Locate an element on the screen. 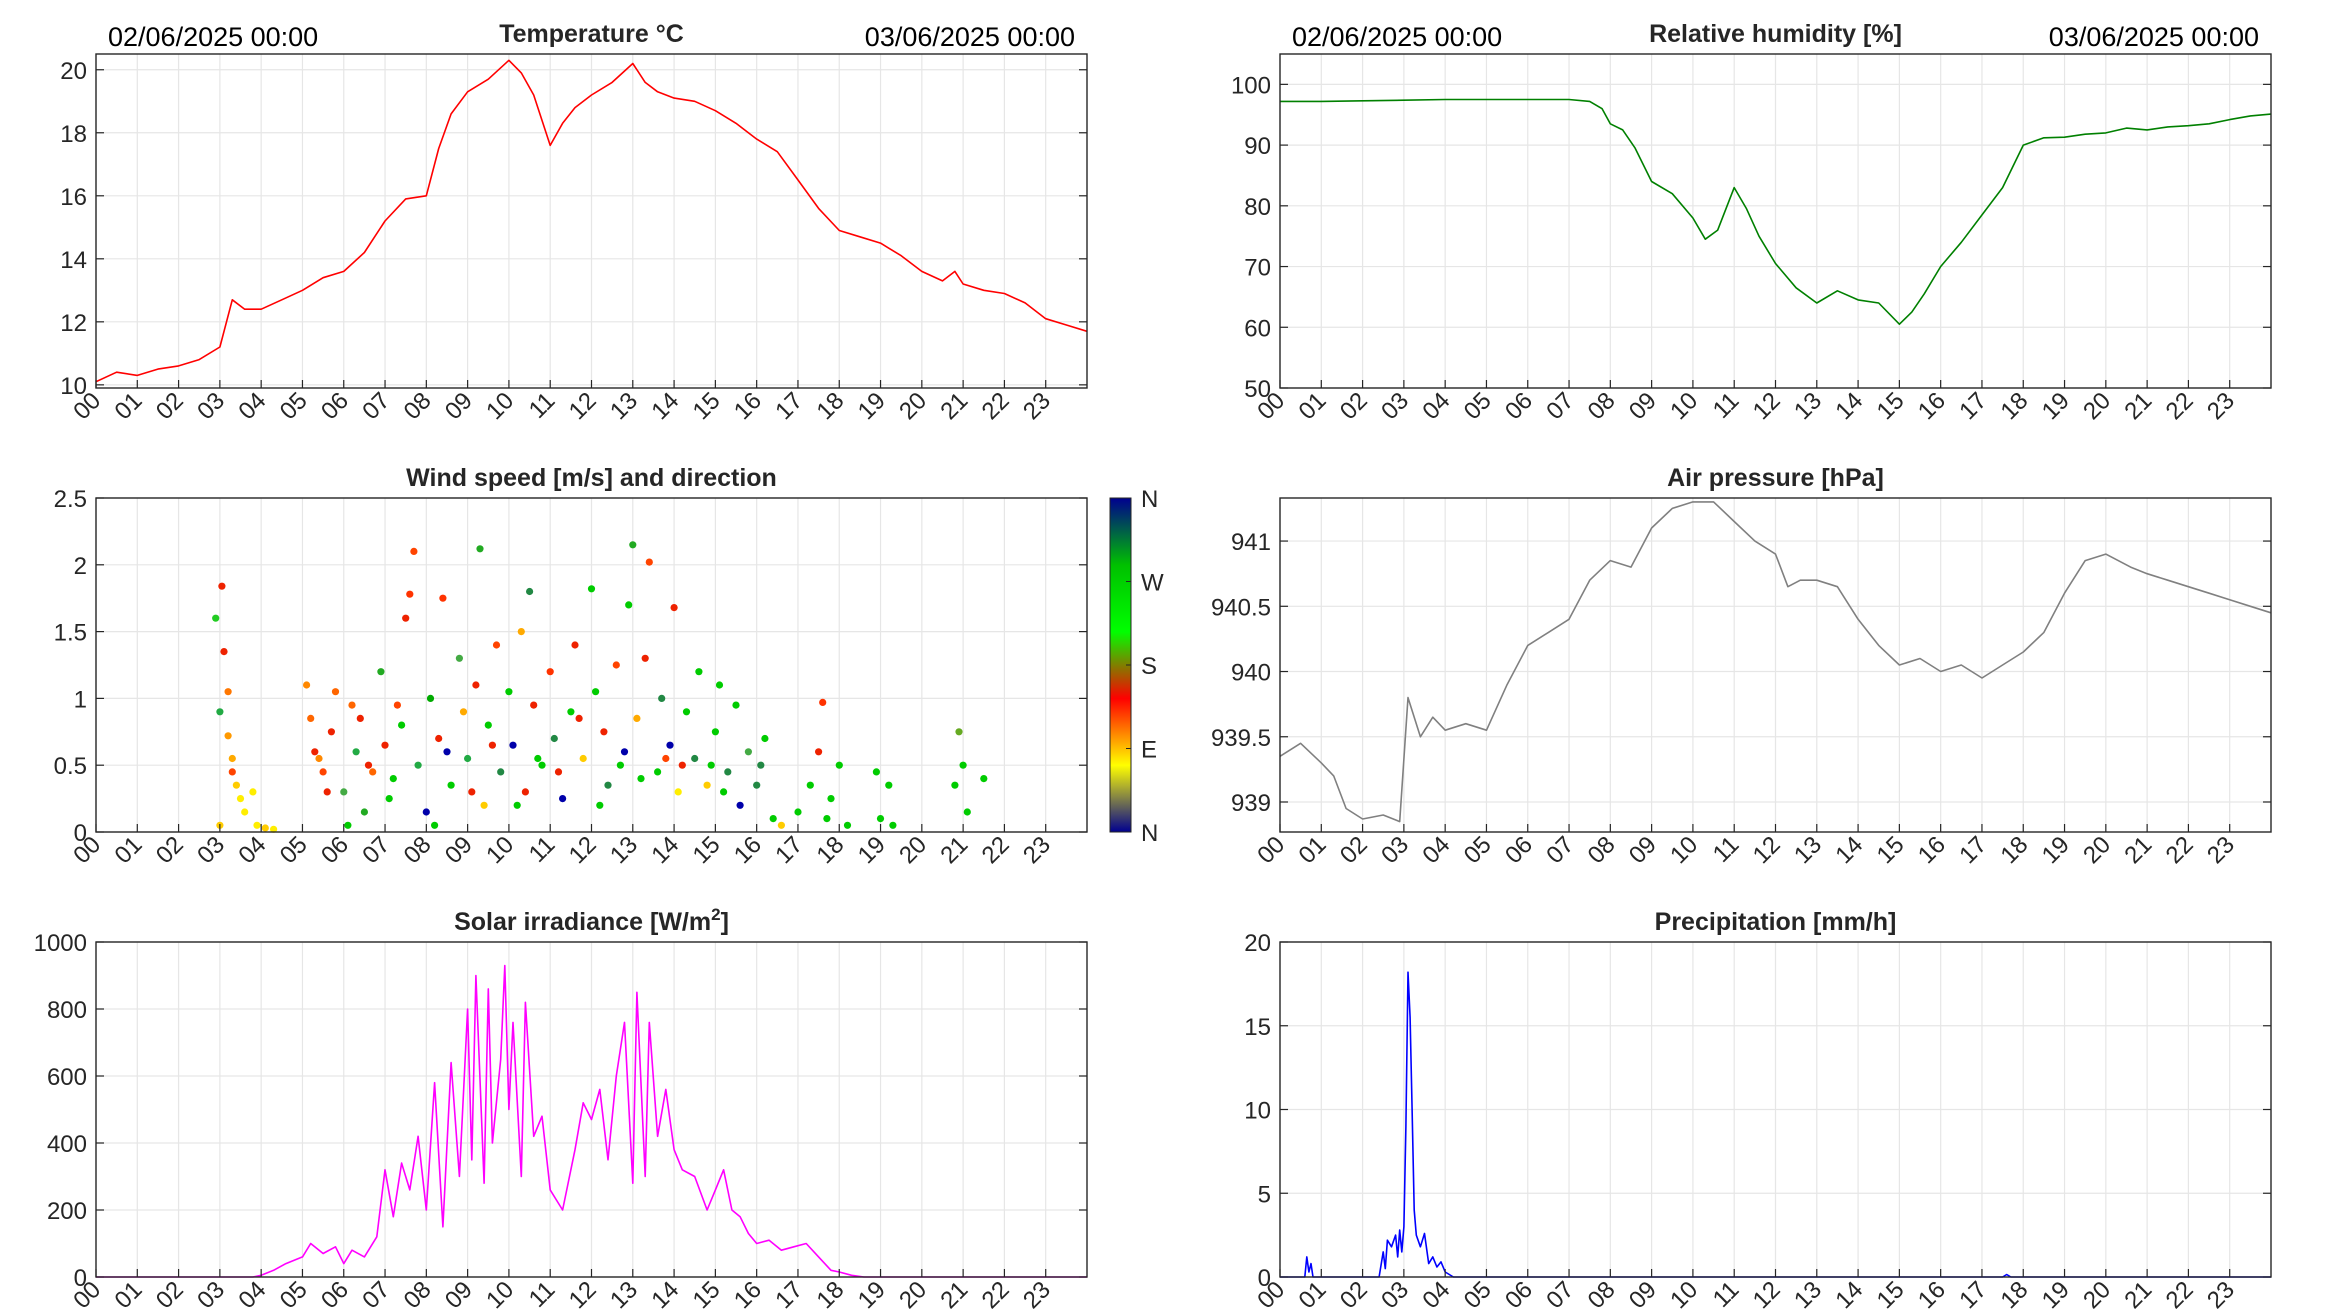 The width and height of the screenshot is (2333, 1313). x-tick-label: 10 is located at coordinates (1684, 1294).